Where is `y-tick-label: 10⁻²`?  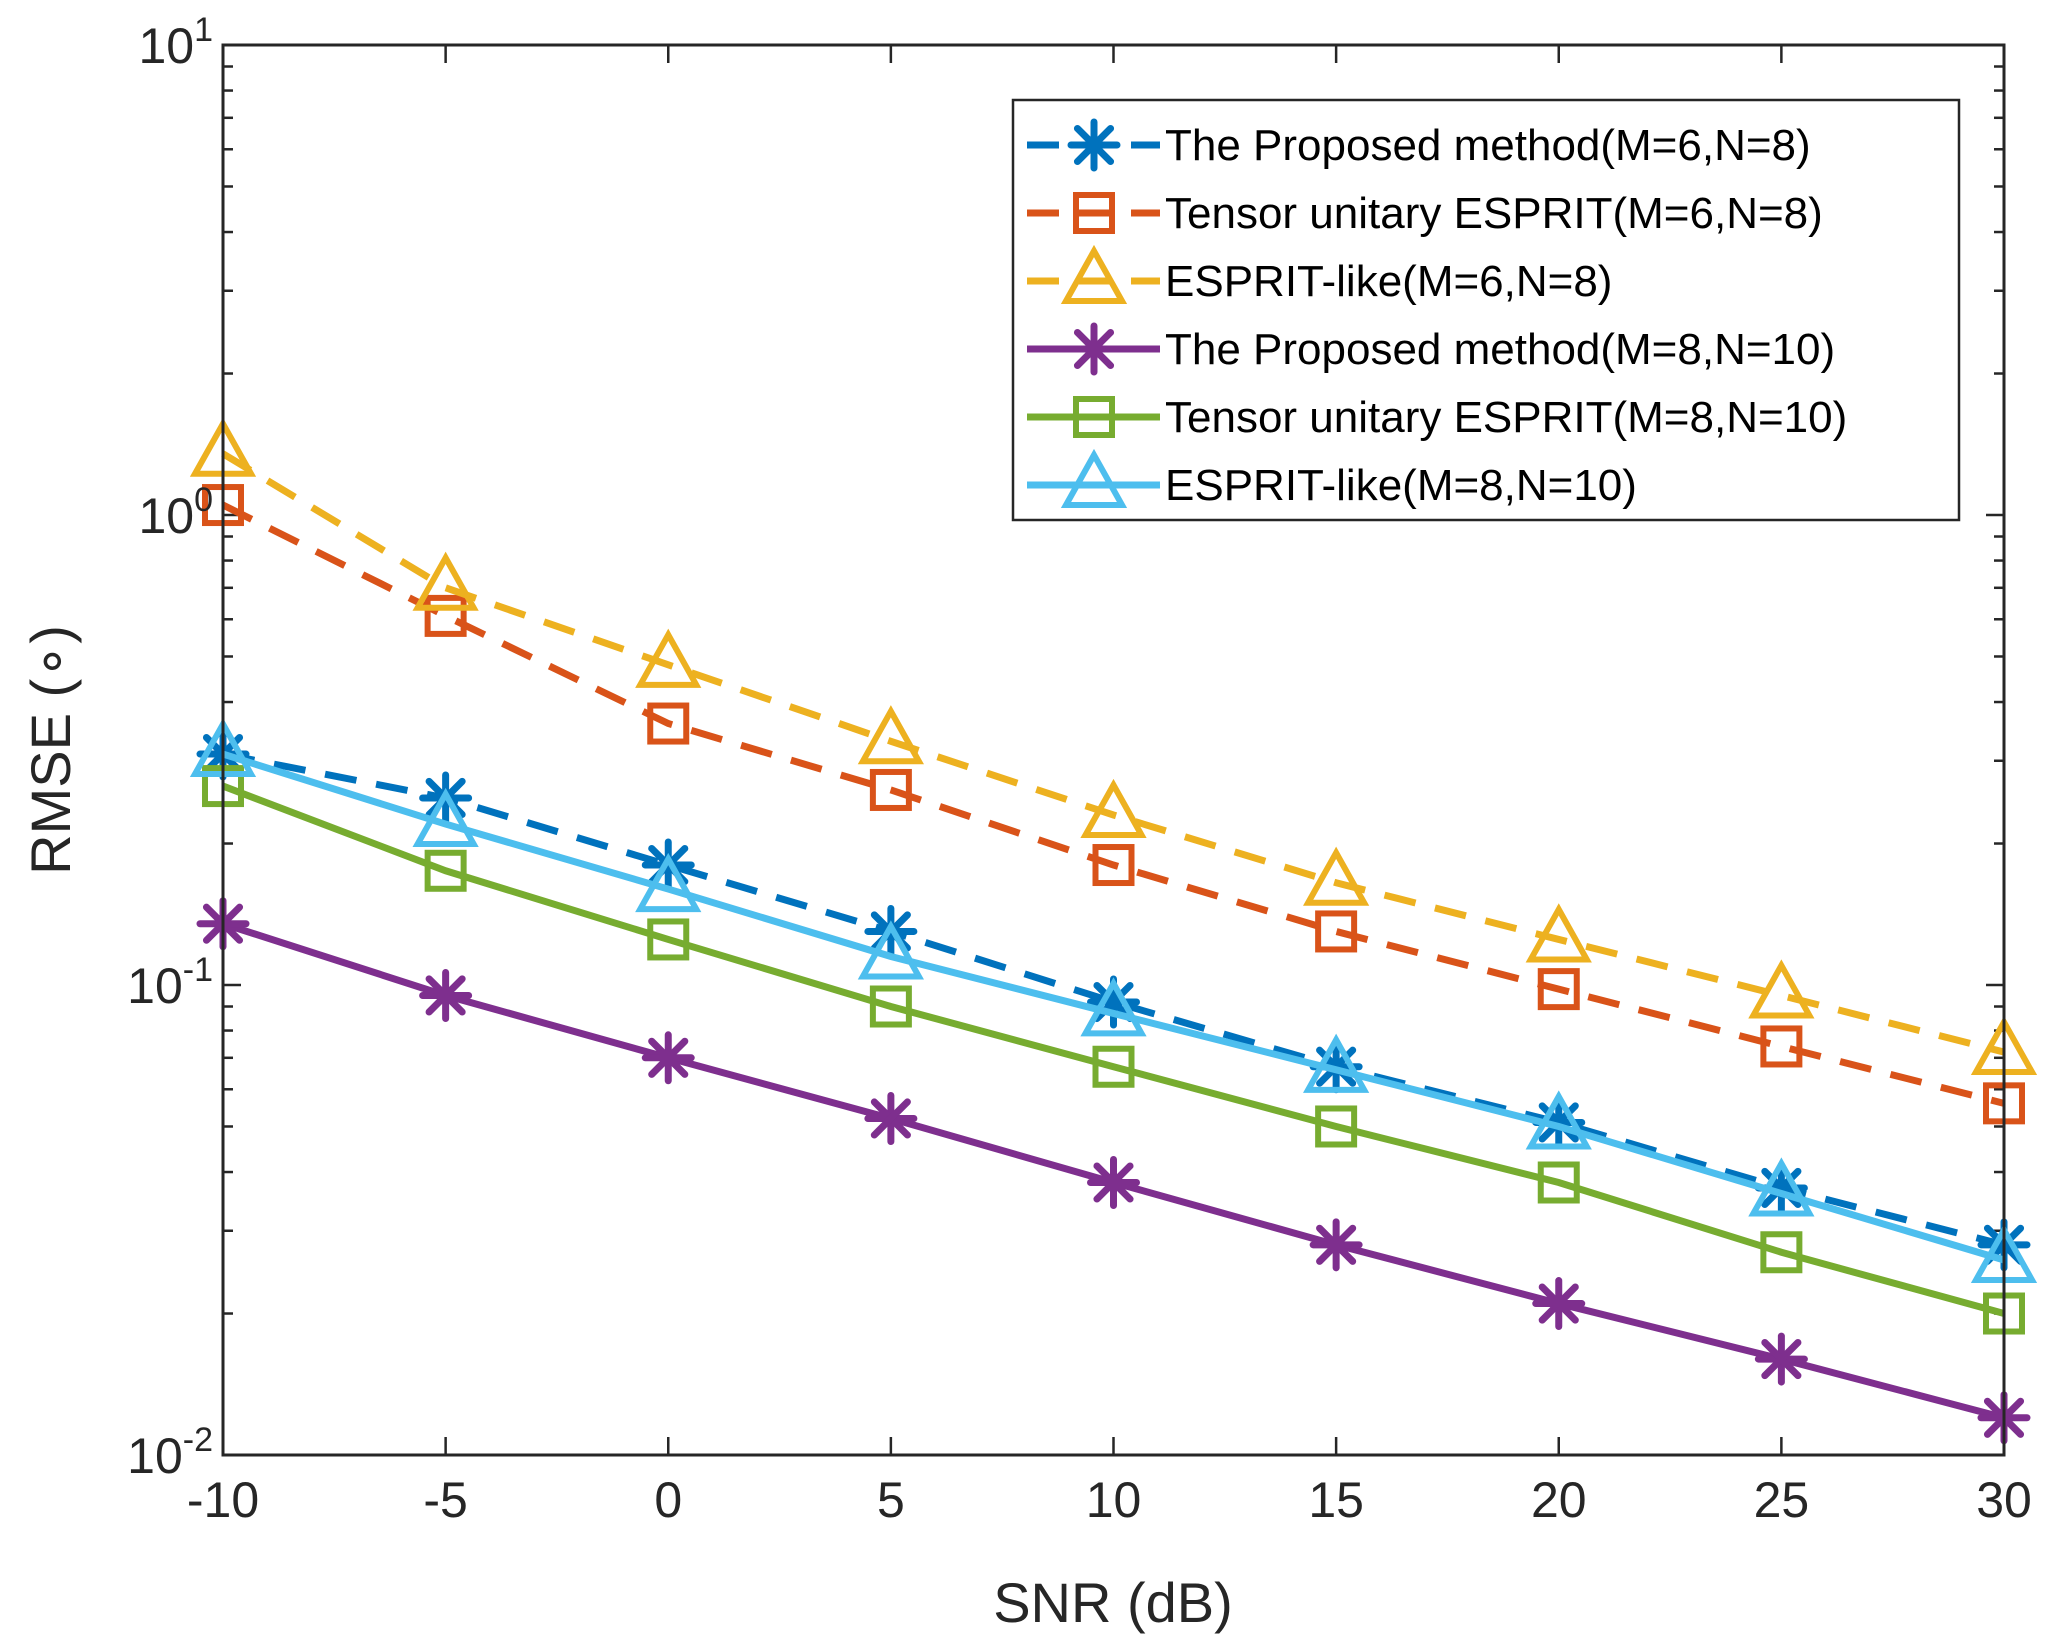
y-tick-label: 10⁻² is located at coordinates (170, 1452).